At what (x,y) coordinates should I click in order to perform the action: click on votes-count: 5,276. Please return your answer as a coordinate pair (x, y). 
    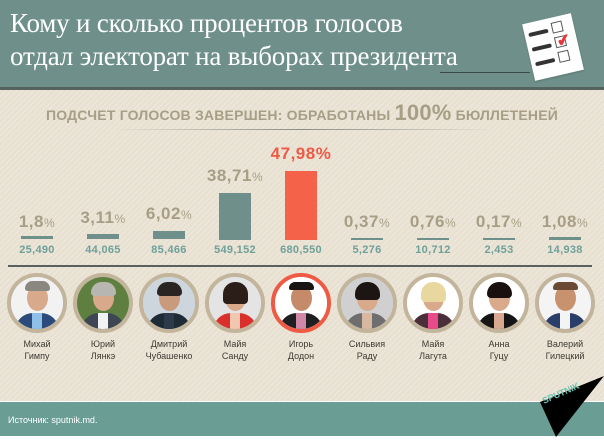
    Looking at the image, I should click on (367, 250).